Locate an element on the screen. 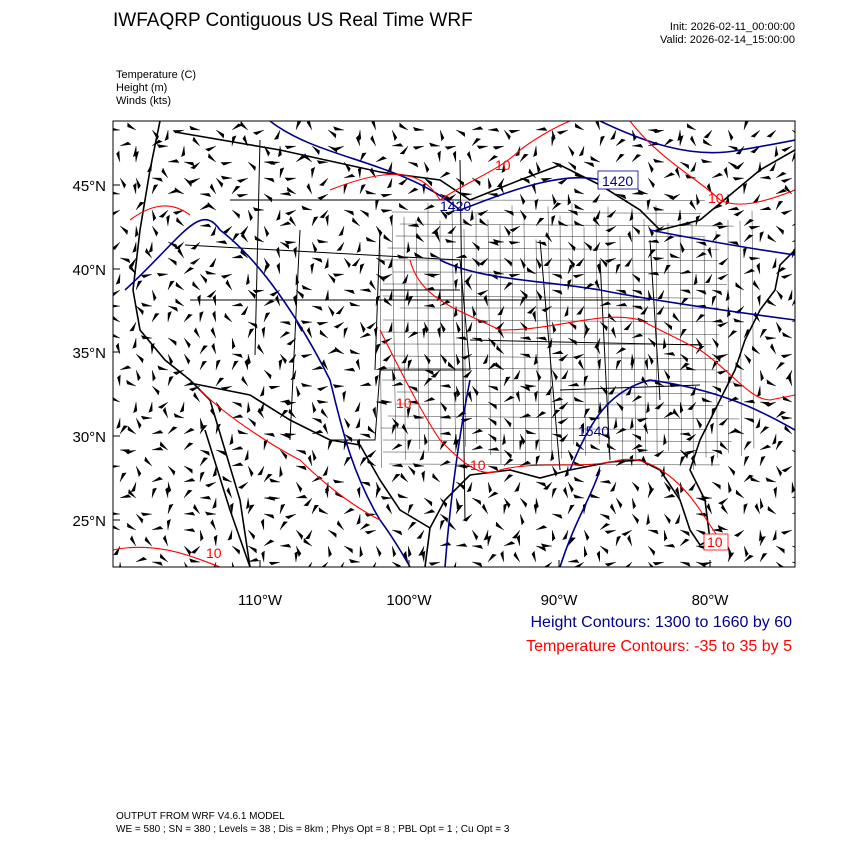 The width and height of the screenshot is (850, 850). lon-label: 110°W is located at coordinates (260, 600).